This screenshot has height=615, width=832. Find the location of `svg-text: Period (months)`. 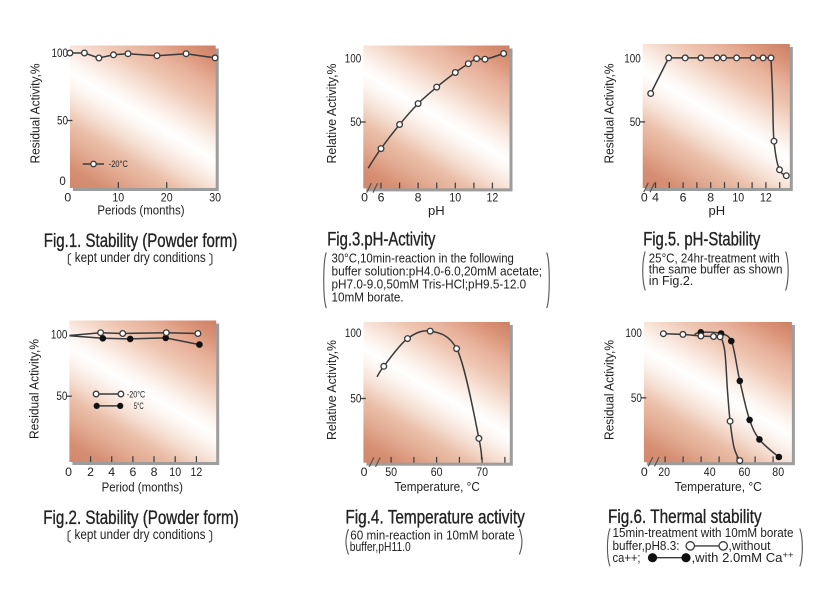

svg-text: Period (months) is located at coordinates (142, 486).